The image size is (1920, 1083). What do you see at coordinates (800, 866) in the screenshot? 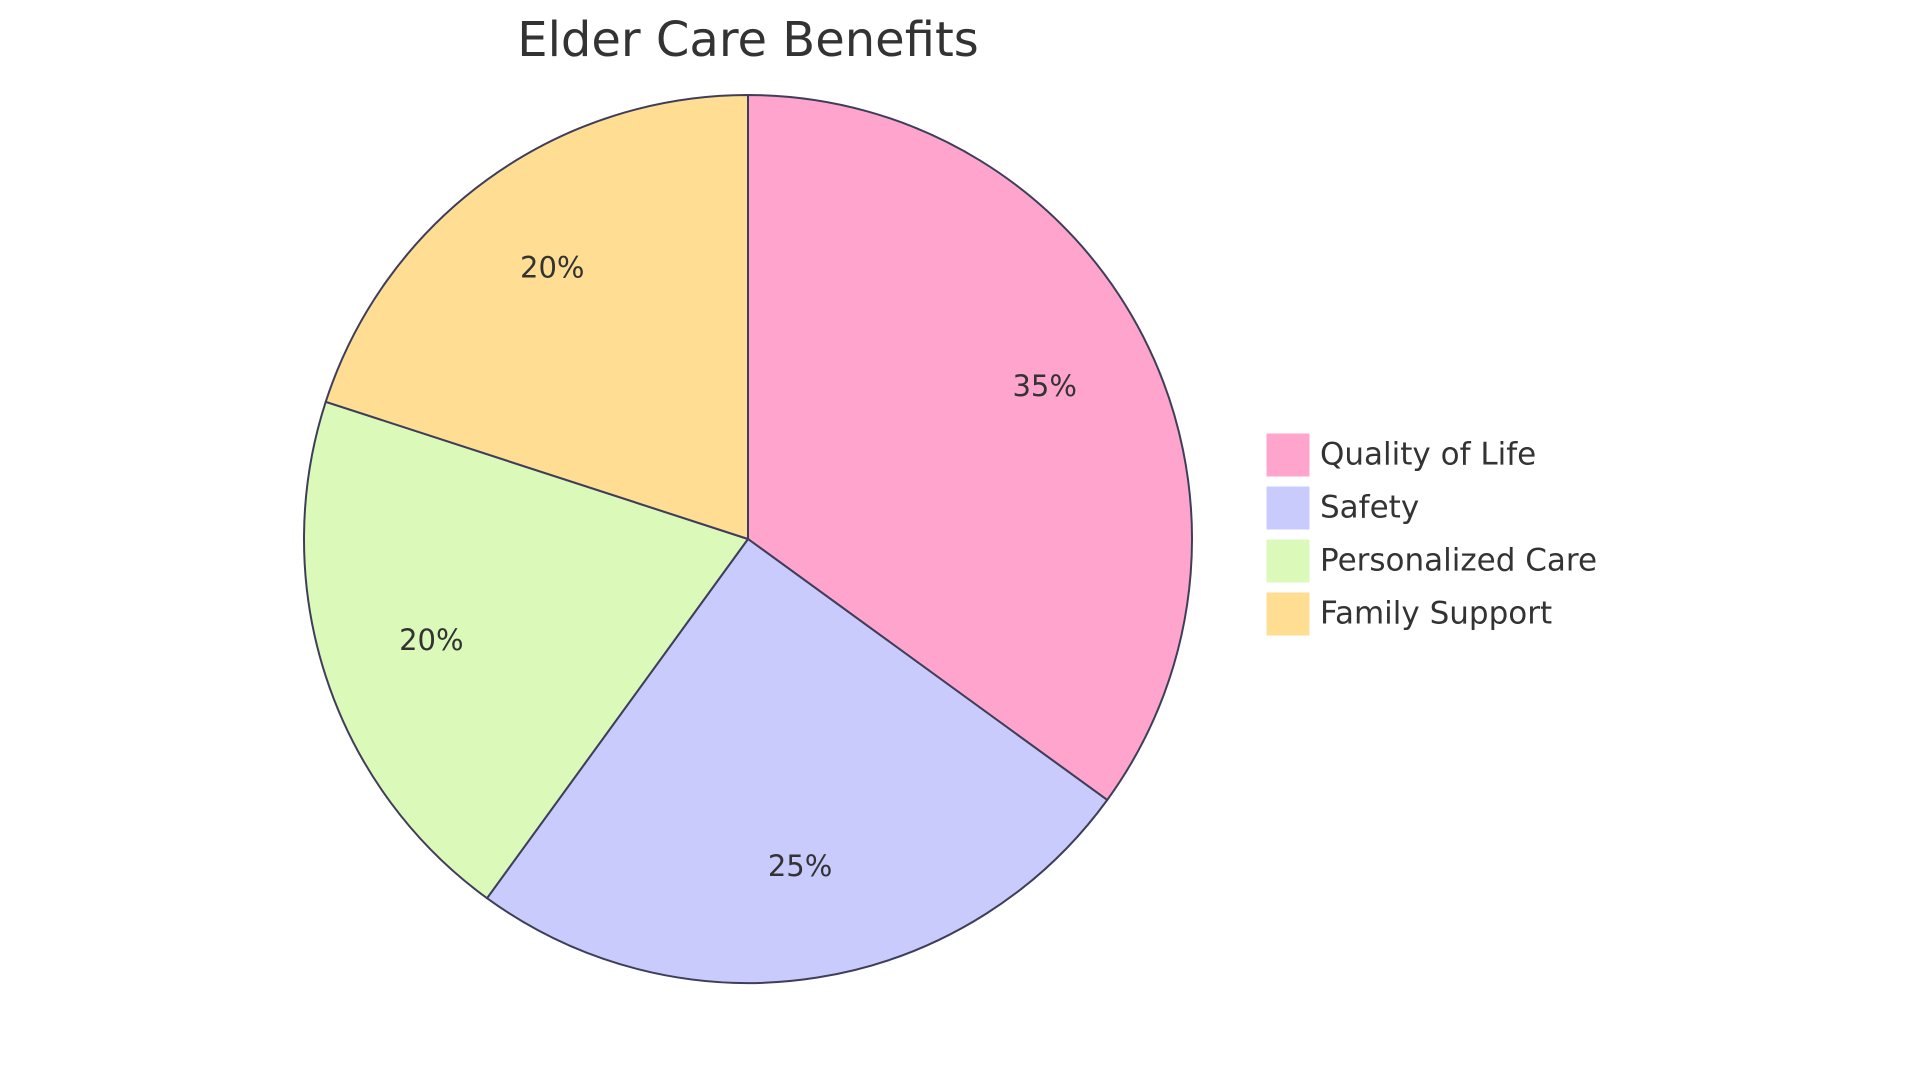
I see `data-label: 25%` at bounding box center [800, 866].